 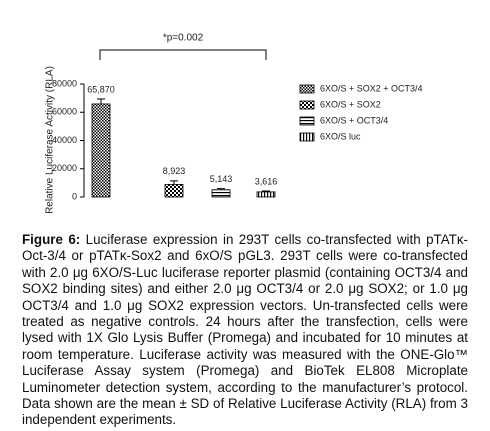 I want to click on annotation: *p=0.002, so click(x=183, y=38).